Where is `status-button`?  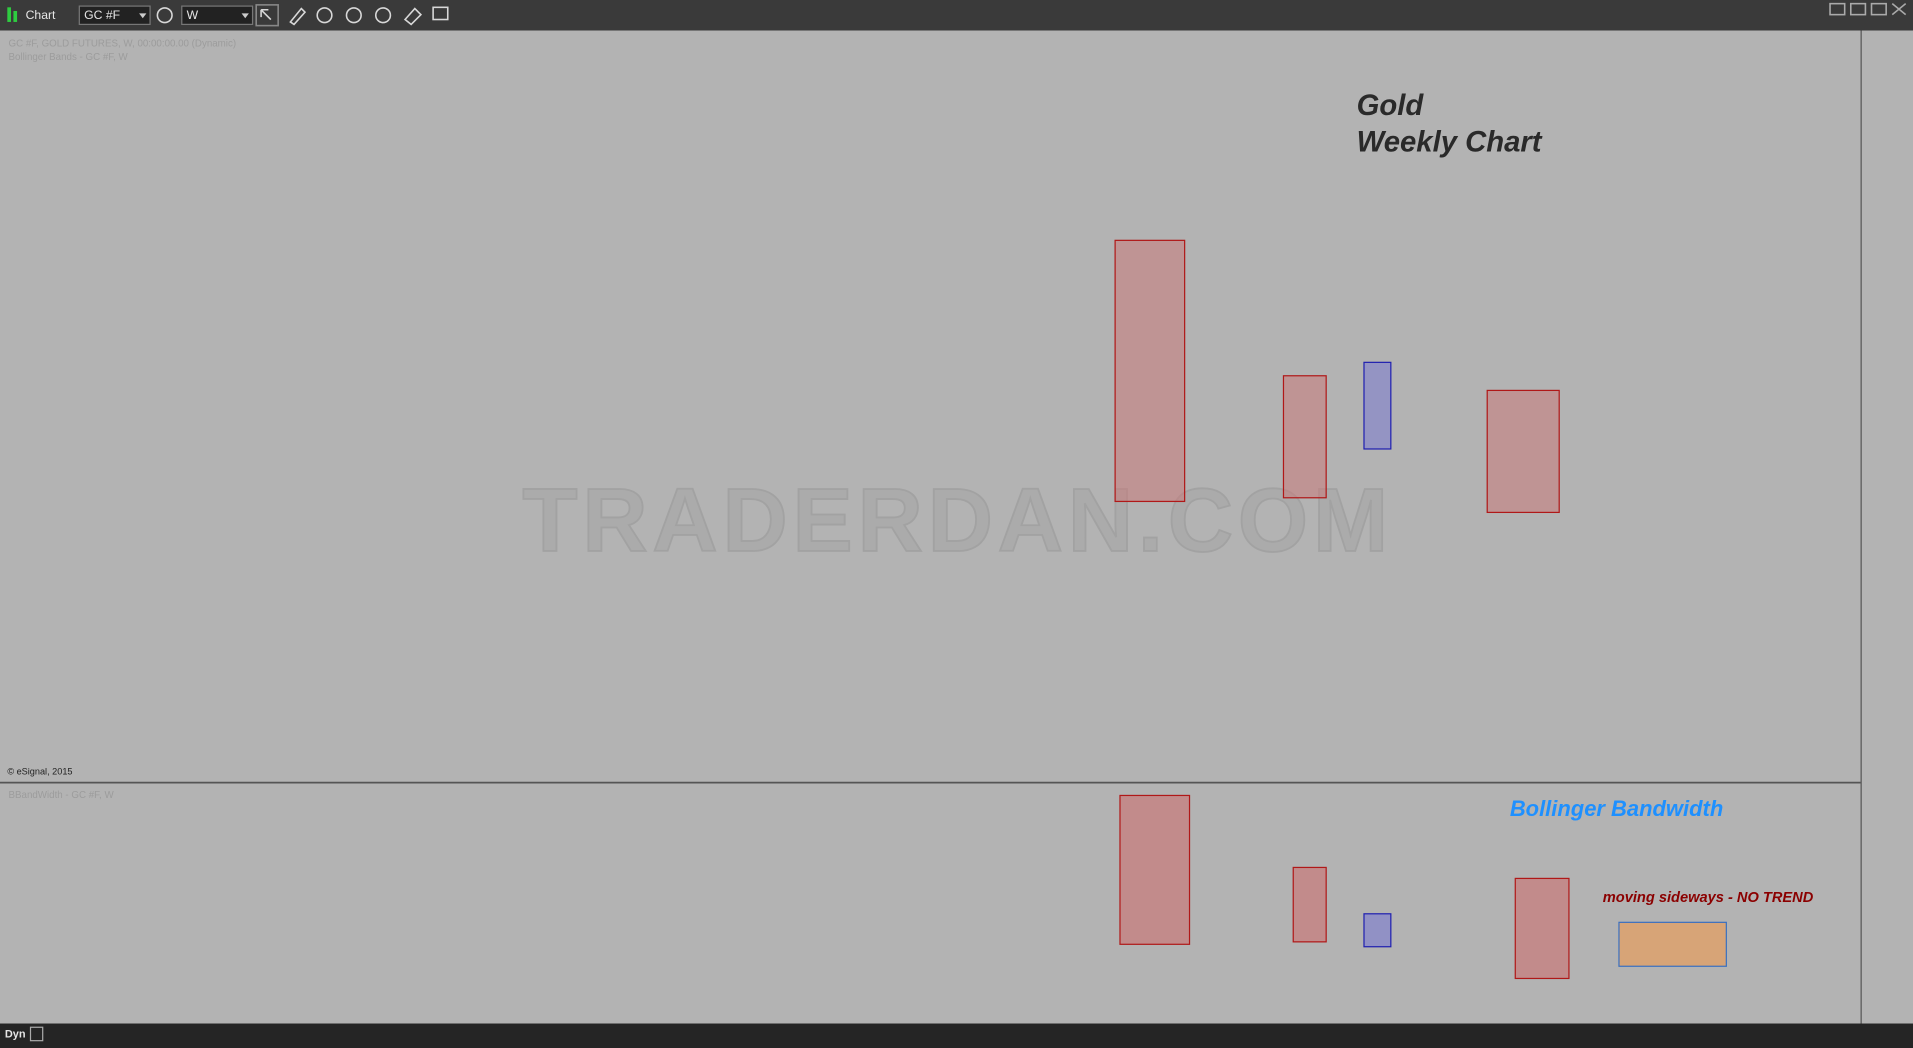 status-button is located at coordinates (36, 1034).